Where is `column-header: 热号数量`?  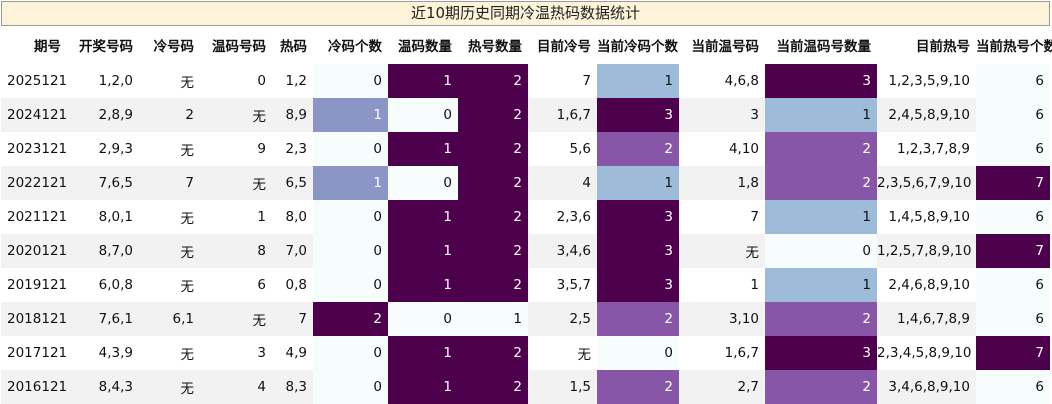 column-header: 热号数量 is located at coordinates (495, 47).